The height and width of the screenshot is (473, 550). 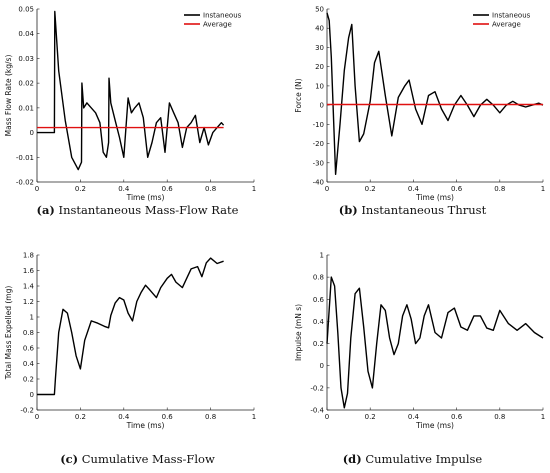 I want to click on caption-b: (b) Instantaneous Thrust, so click(x=412, y=210).